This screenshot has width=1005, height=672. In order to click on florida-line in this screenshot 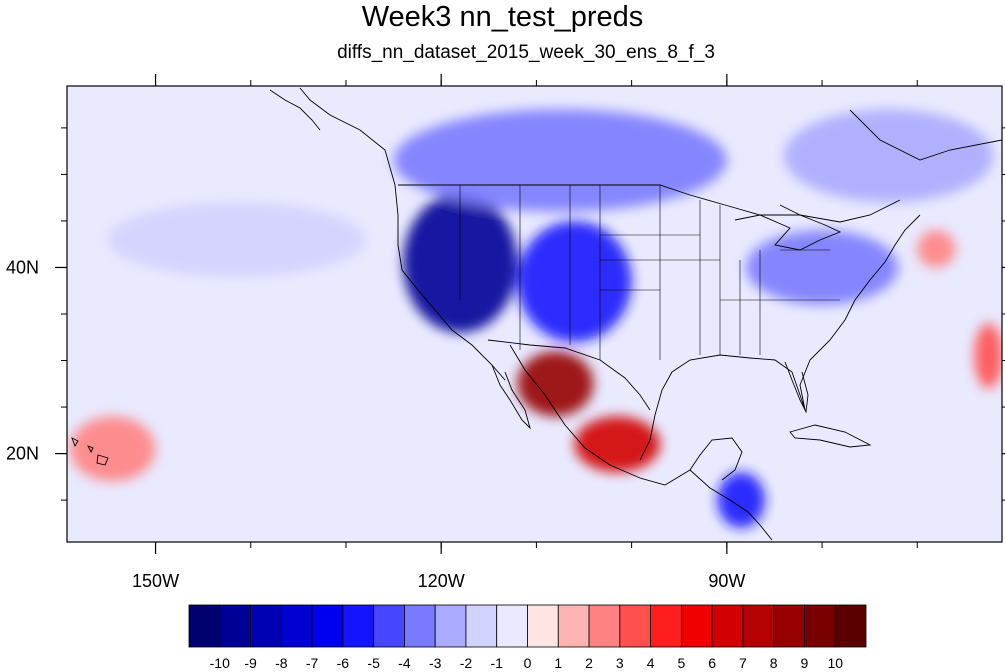, I will do `click(796, 387)`.